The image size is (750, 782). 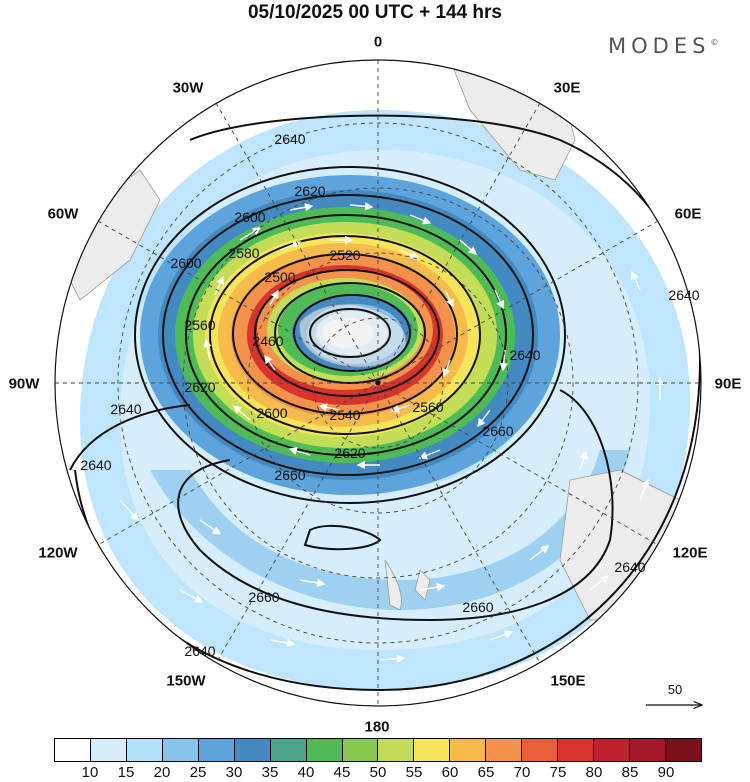 What do you see at coordinates (378, 42) in the screenshot?
I see `lon-label-0: 0` at bounding box center [378, 42].